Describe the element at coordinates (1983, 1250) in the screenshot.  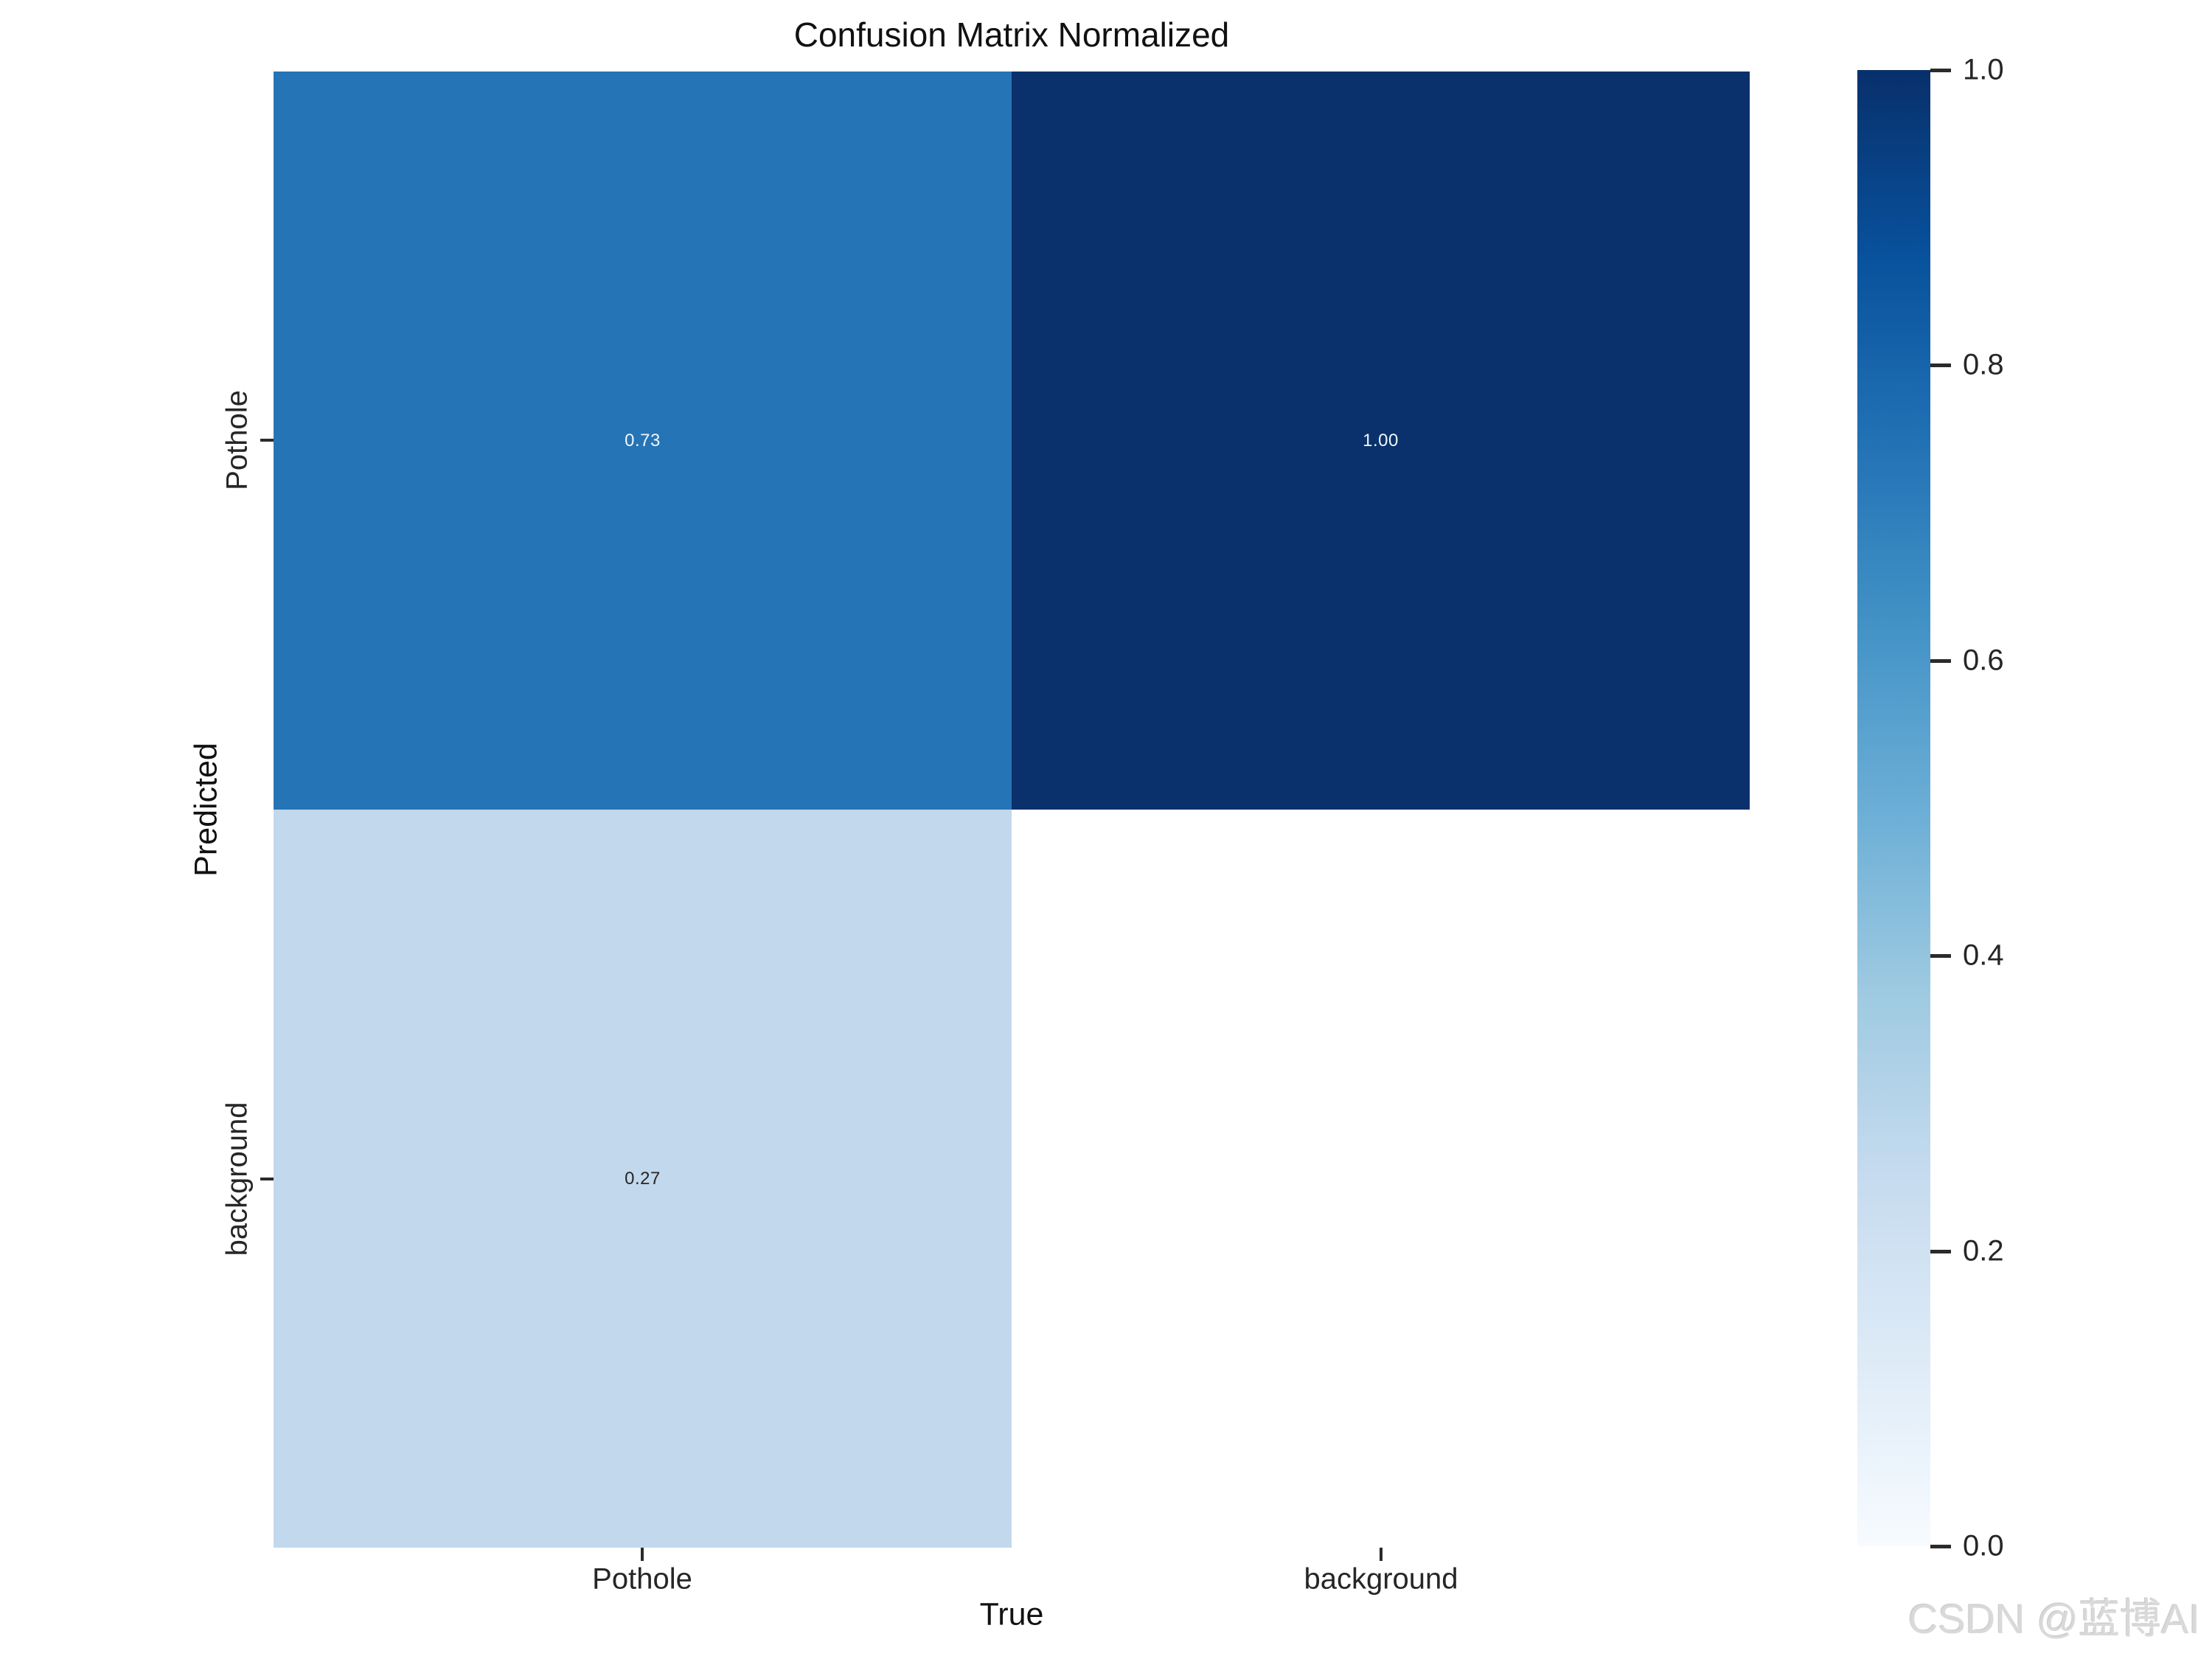
I see `colorbar-tick-label: 0.2` at that location.